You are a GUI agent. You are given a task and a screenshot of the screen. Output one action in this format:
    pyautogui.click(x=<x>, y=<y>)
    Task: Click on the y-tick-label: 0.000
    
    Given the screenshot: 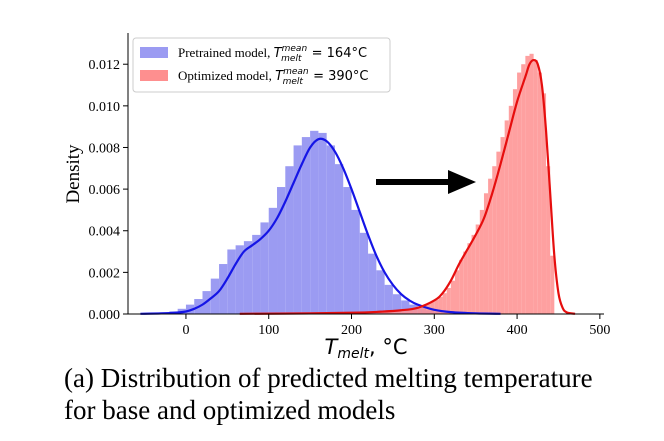 What is the action you would take?
    pyautogui.click(x=105, y=315)
    